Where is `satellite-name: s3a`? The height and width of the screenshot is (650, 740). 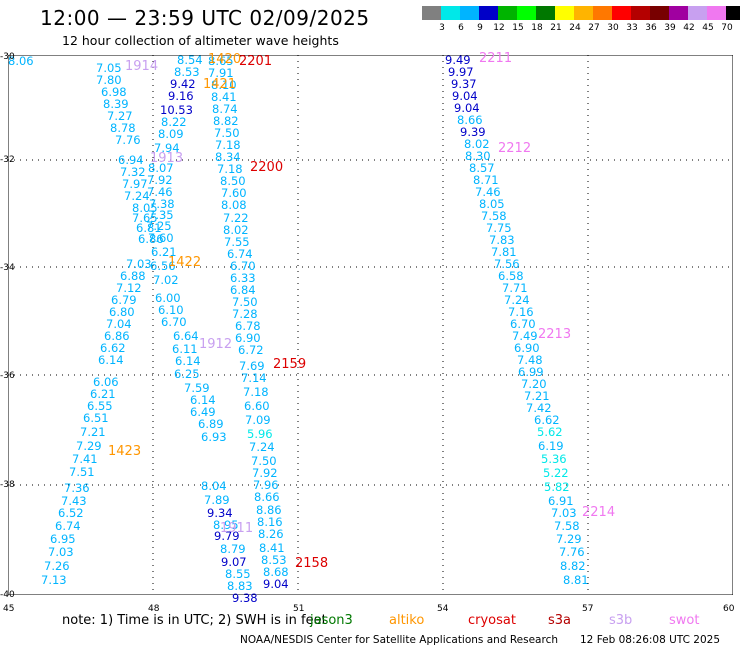
satellite-name: s3a is located at coordinates (560, 620).